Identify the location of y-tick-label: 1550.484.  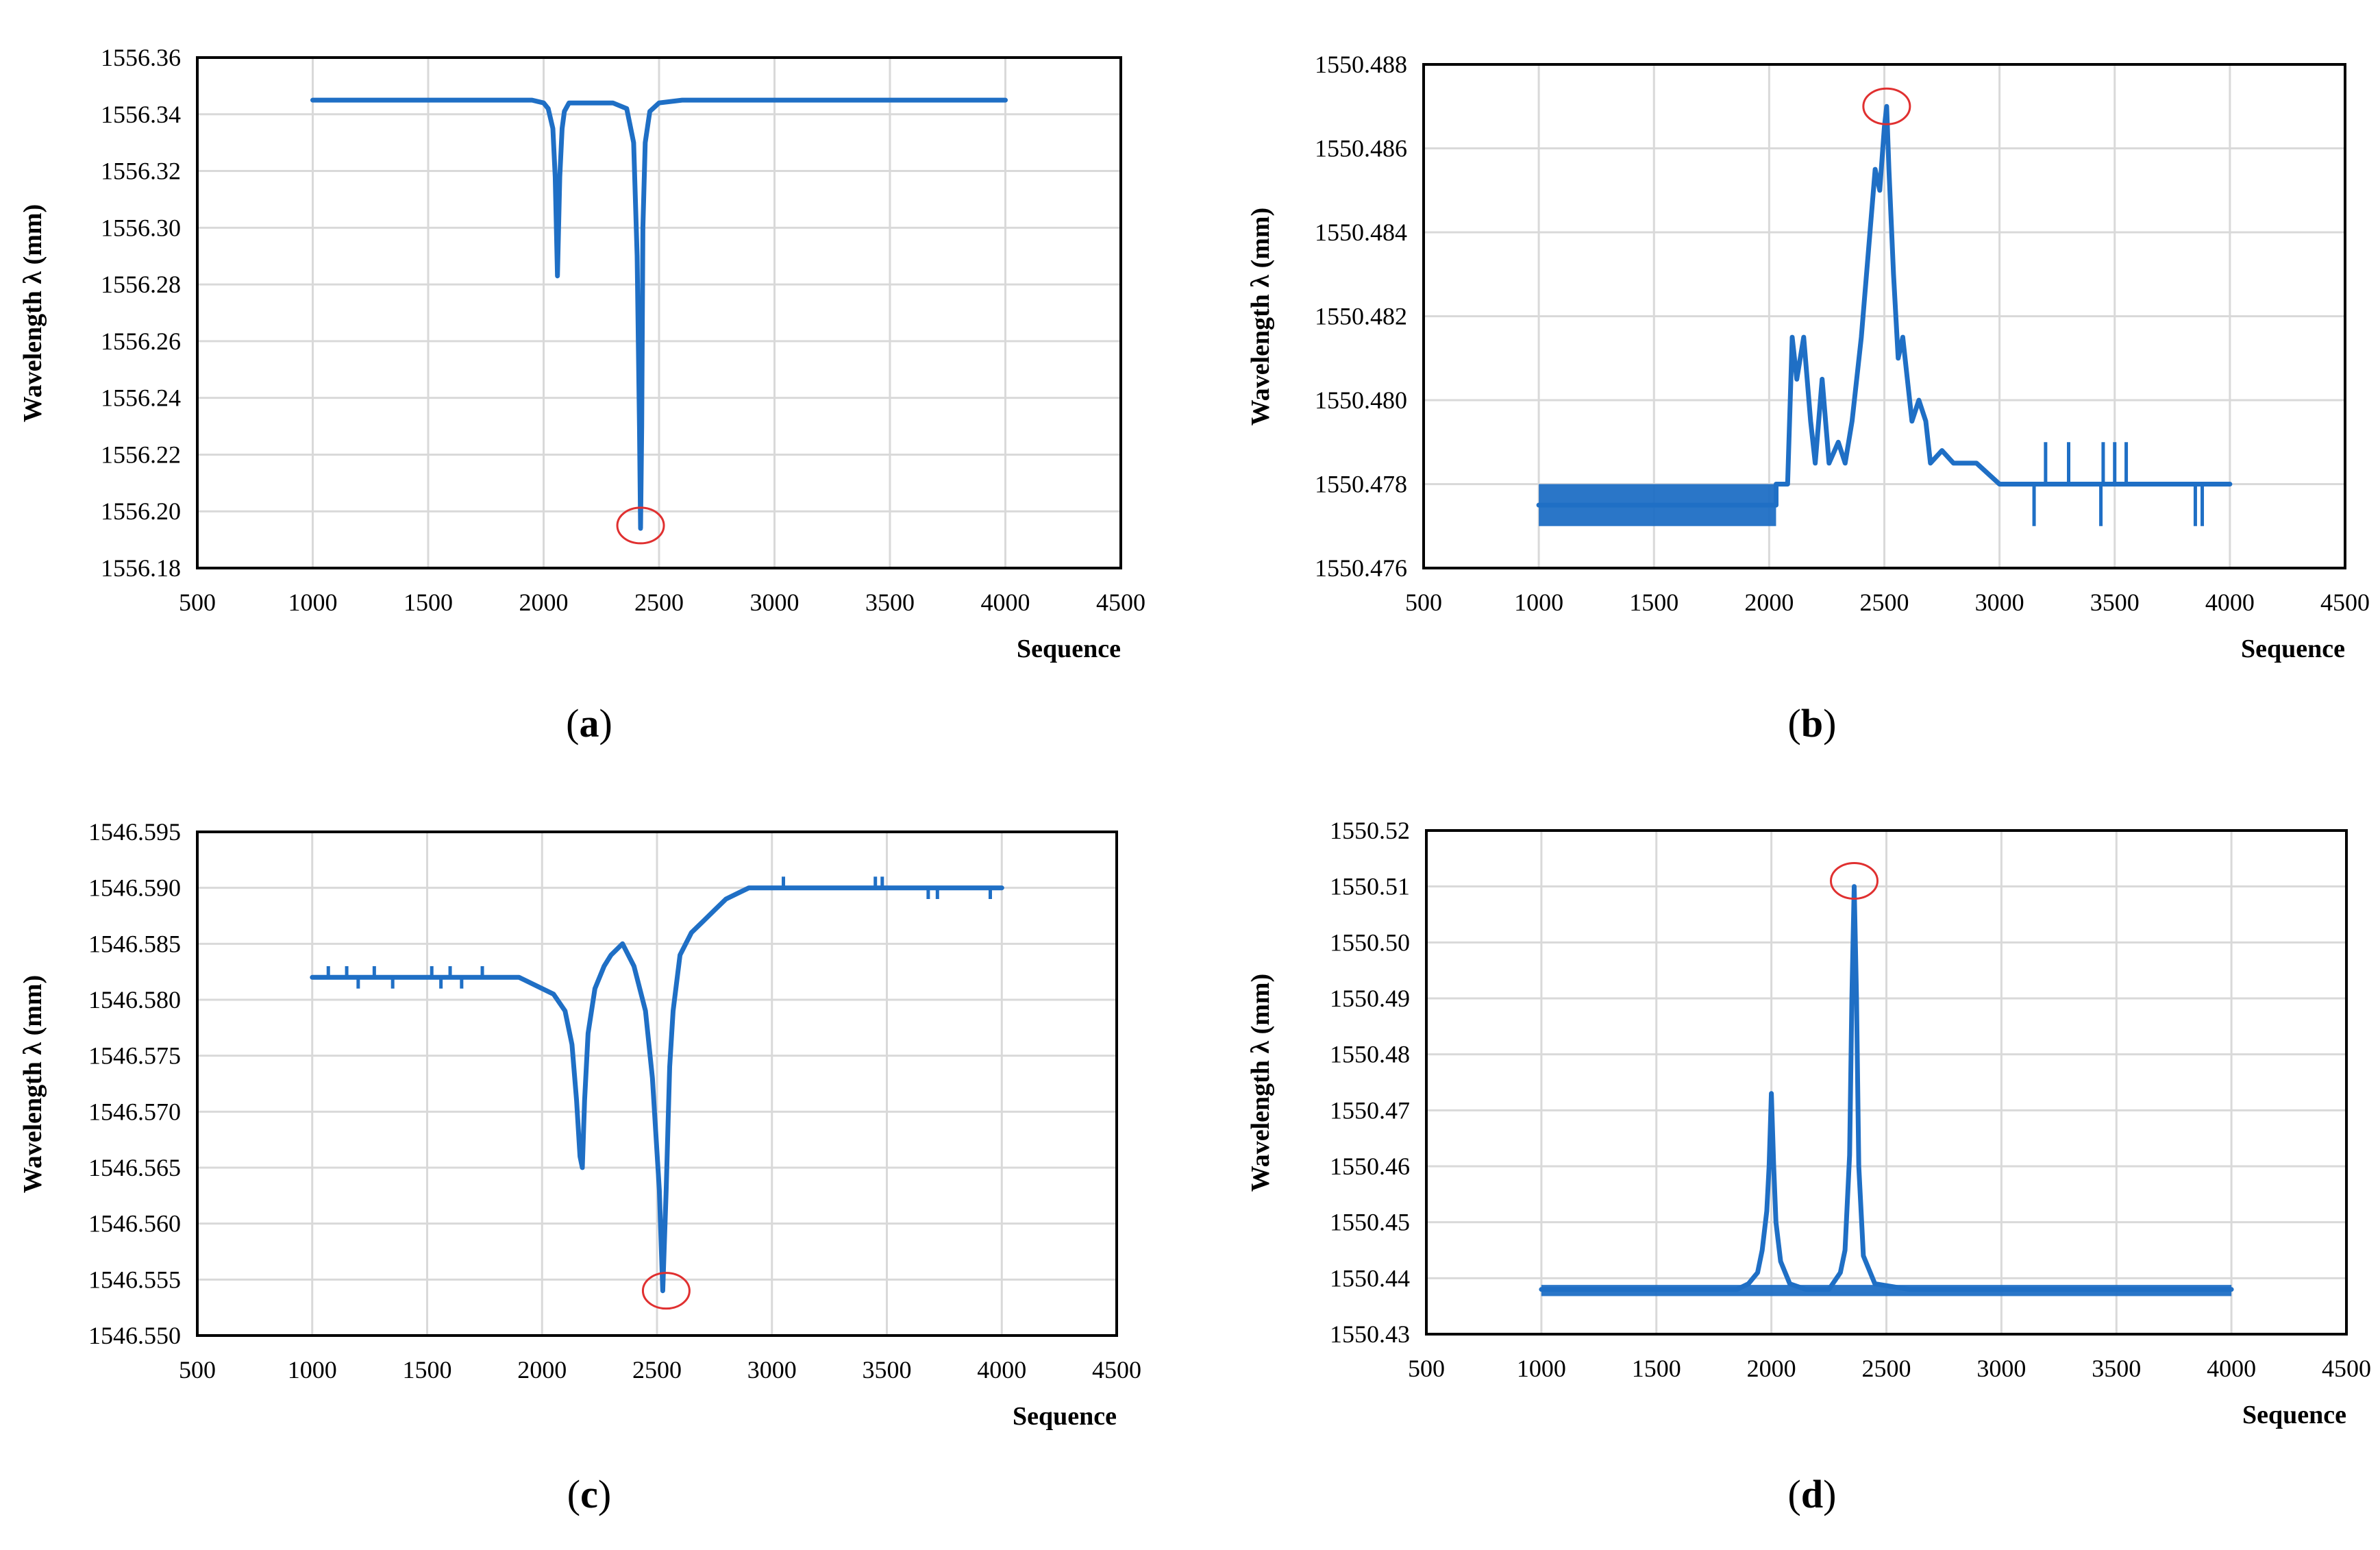
(1361, 232).